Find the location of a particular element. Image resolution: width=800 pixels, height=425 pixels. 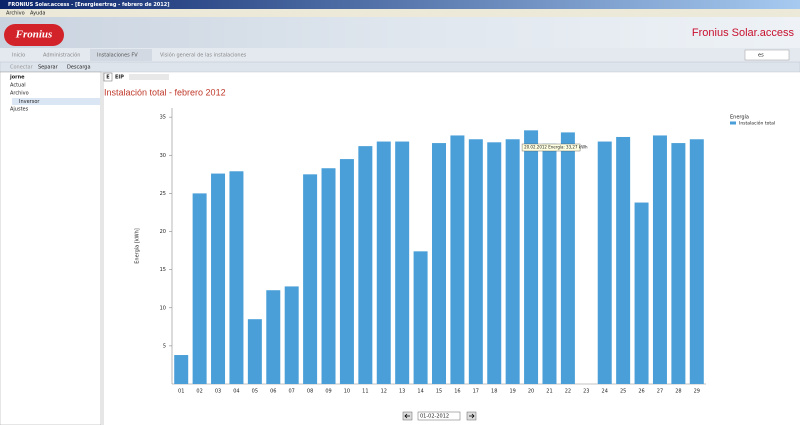

tooltip-box is located at coordinates (551, 147).